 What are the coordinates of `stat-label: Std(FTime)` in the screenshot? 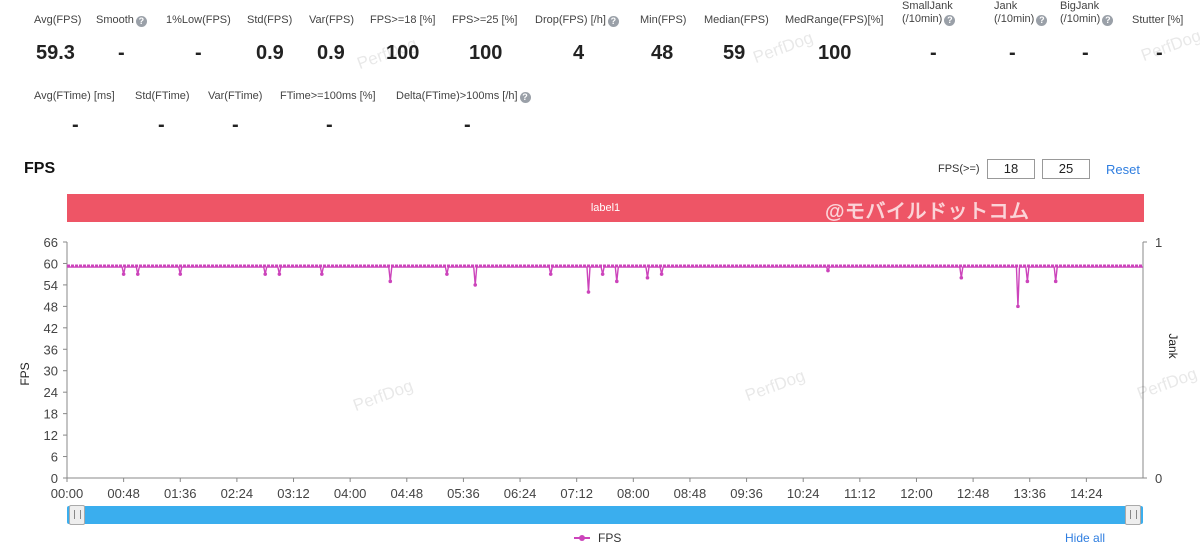 It's located at (162, 96).